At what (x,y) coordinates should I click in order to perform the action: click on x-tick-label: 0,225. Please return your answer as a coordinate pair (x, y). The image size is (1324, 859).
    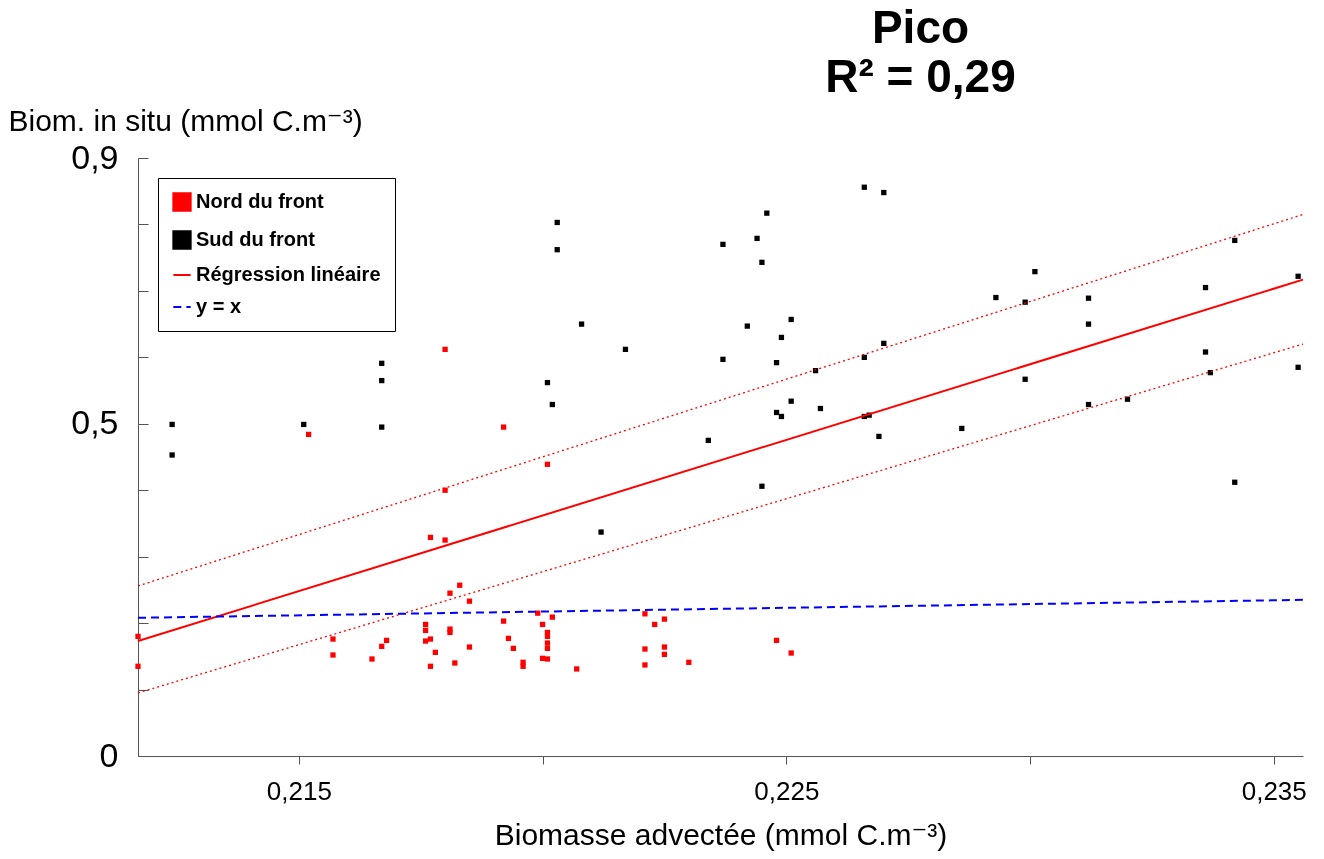
    Looking at the image, I should click on (787, 790).